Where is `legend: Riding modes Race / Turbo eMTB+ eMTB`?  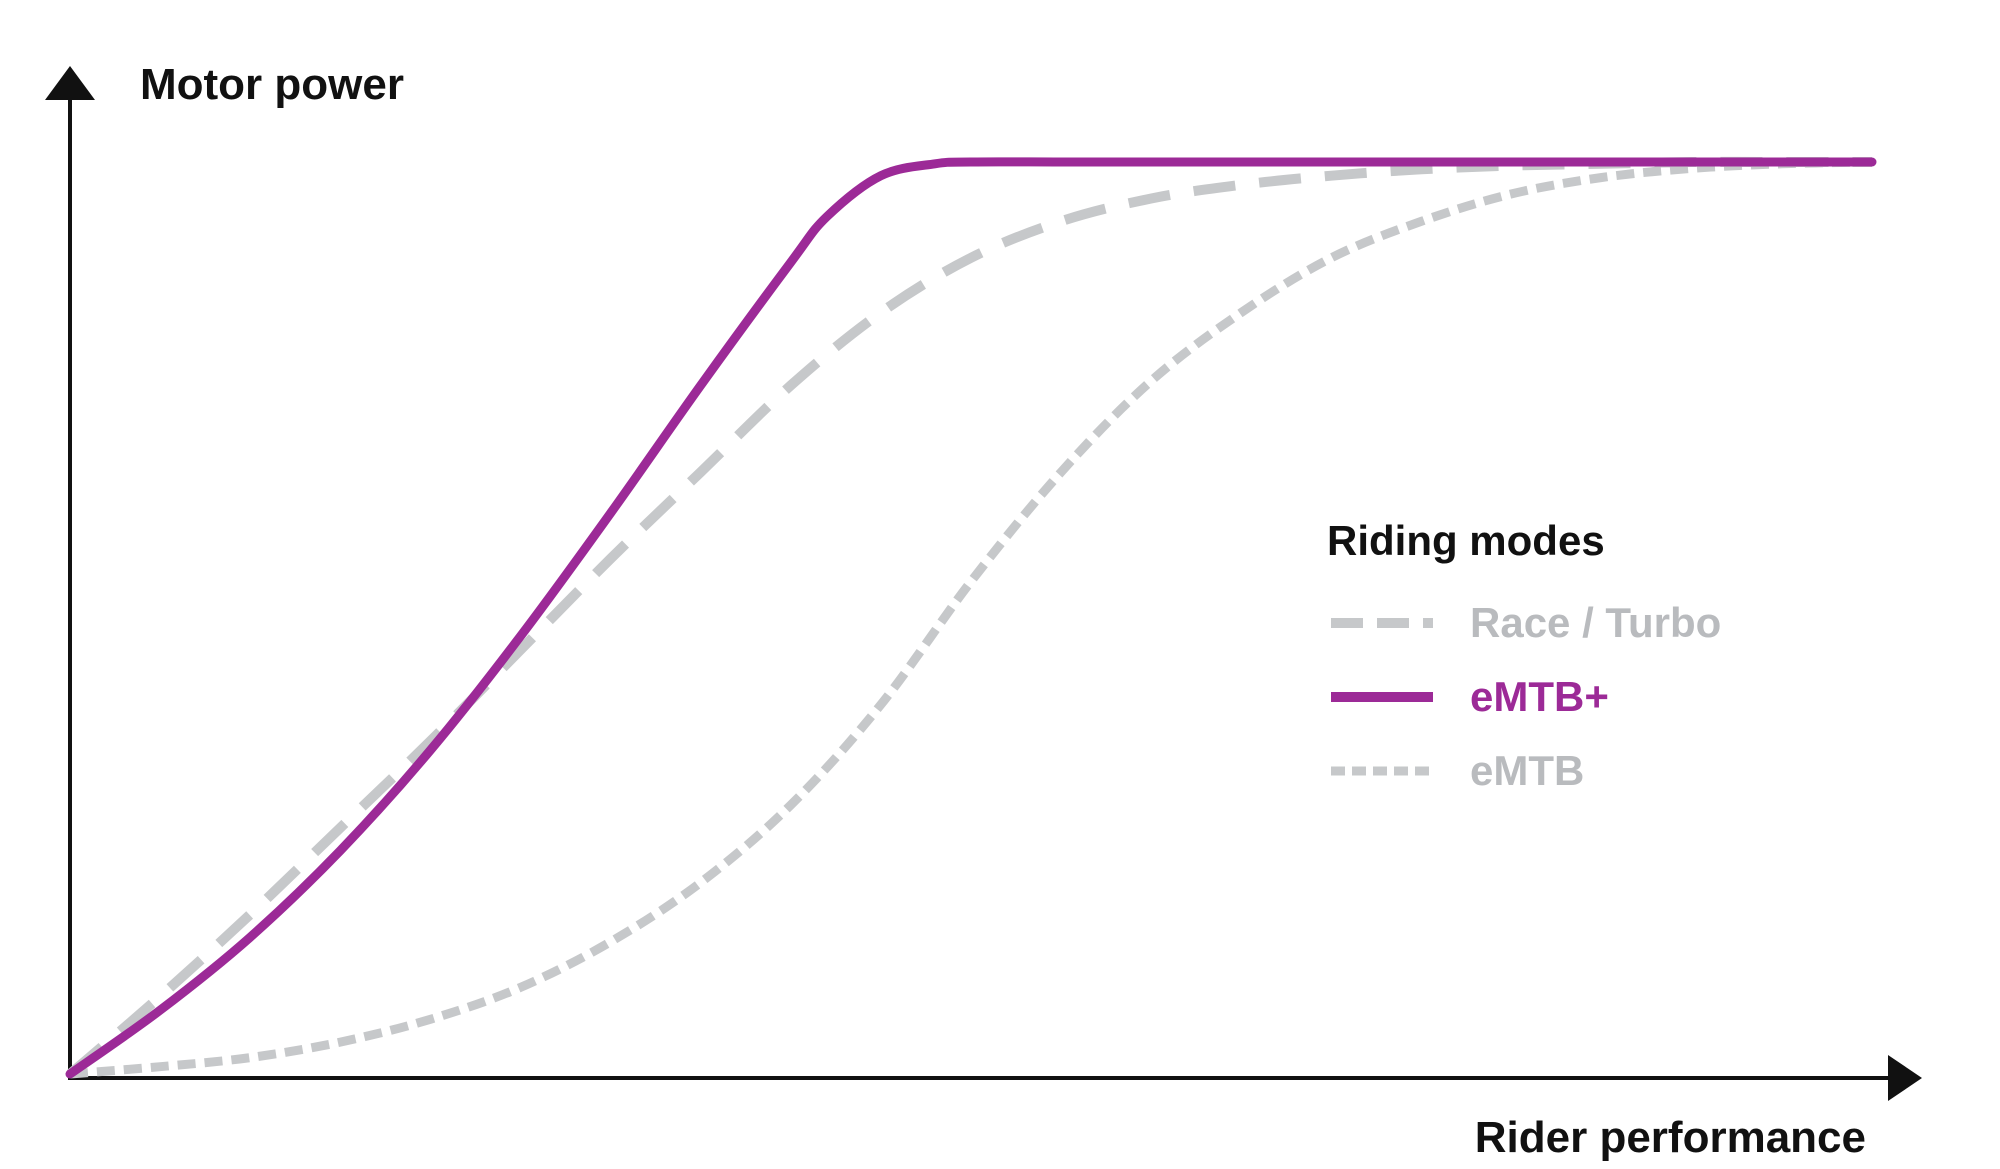 legend: Riding modes Race / Turbo eMTB+ eMTB is located at coordinates (1524, 655).